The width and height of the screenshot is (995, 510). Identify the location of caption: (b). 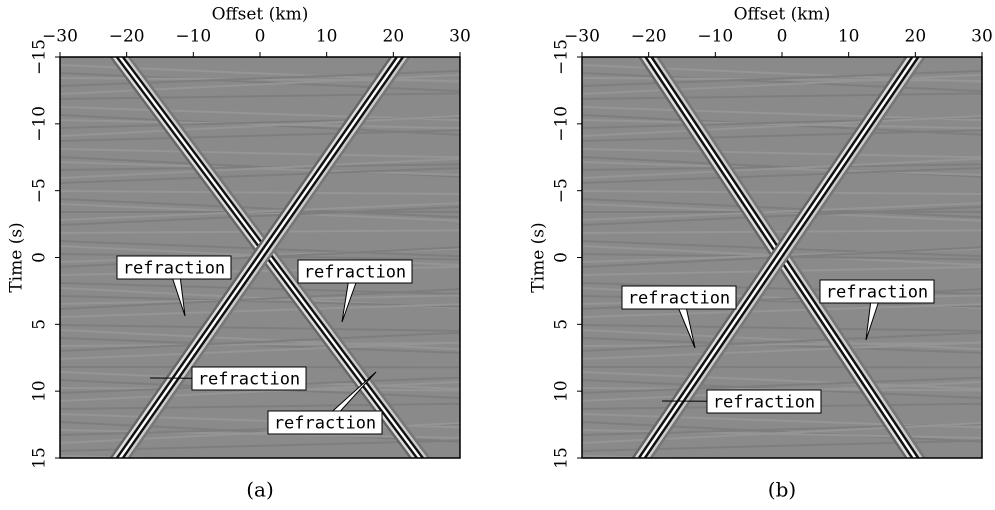
(782, 490).